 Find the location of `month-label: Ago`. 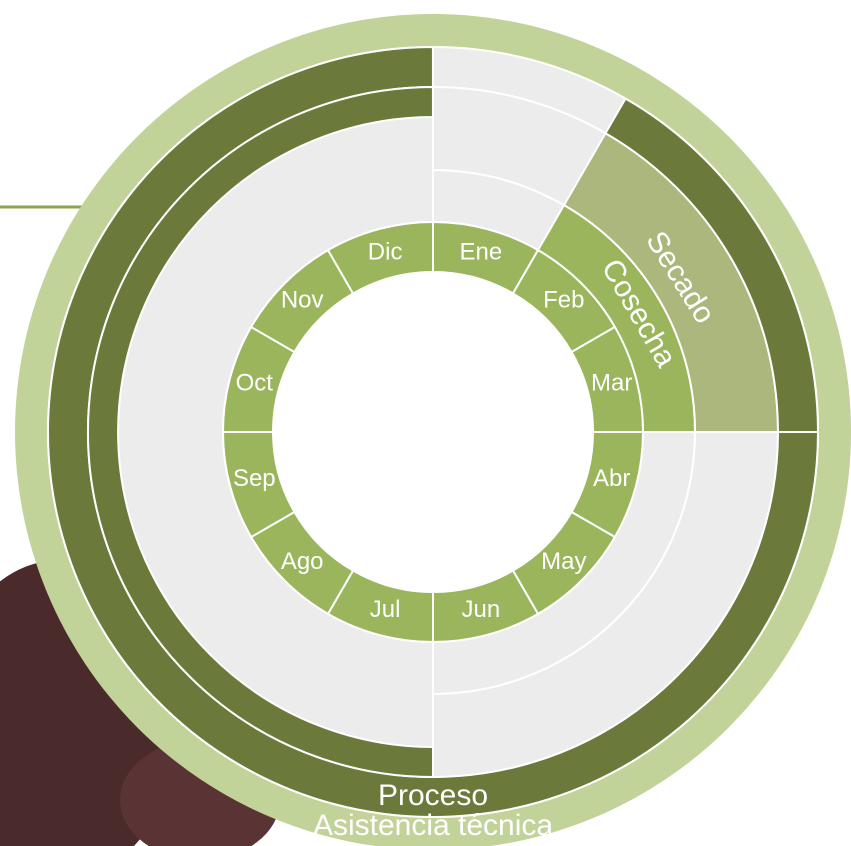

month-label: Ago is located at coordinates (302, 561).